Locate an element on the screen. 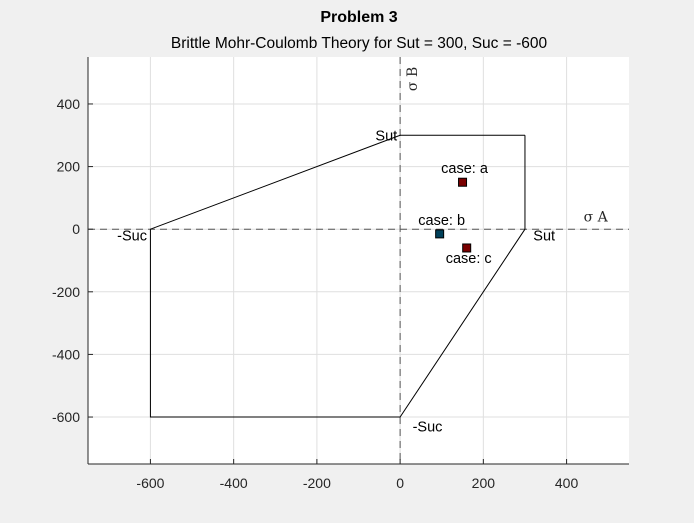  y-tick-label: -400 is located at coordinates (66, 354).